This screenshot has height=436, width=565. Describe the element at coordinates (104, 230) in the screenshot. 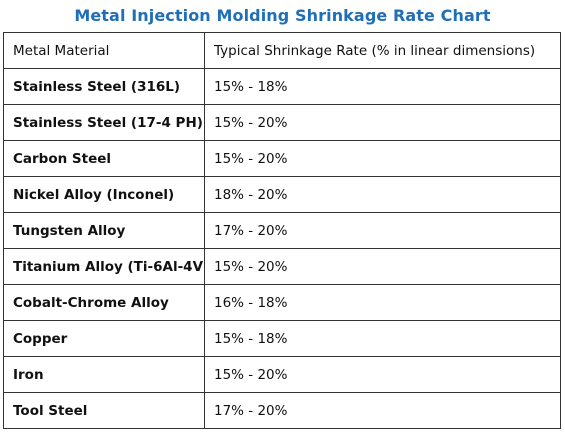

I see `material-cell: Tungsten Alloy` at that location.